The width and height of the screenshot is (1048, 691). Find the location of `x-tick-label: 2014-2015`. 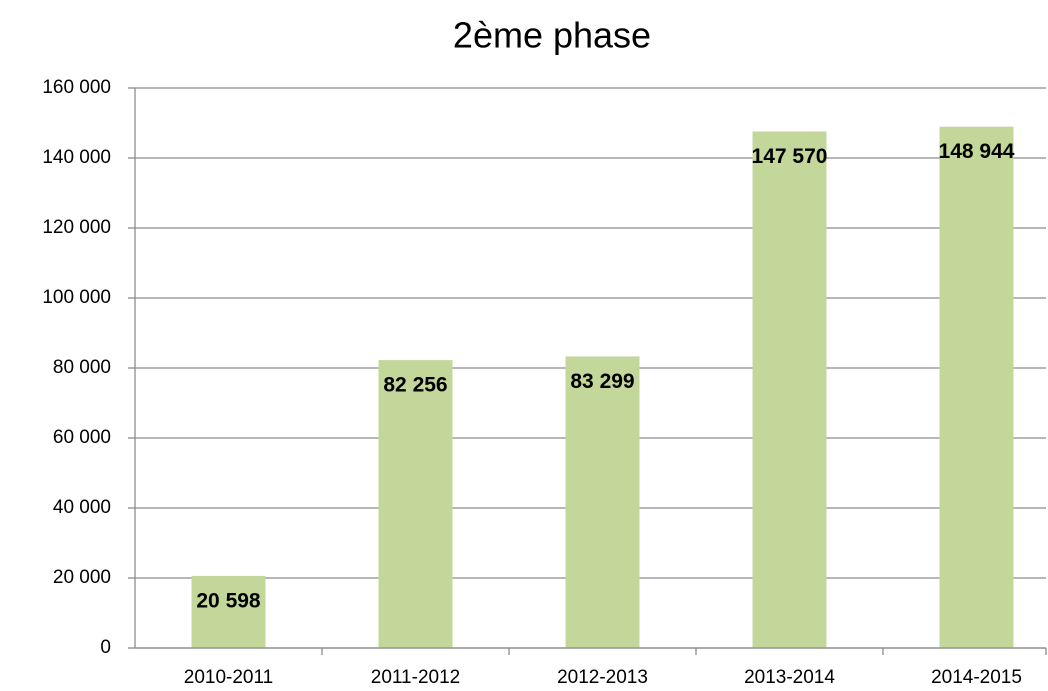

x-tick-label: 2014-2015 is located at coordinates (976, 677).